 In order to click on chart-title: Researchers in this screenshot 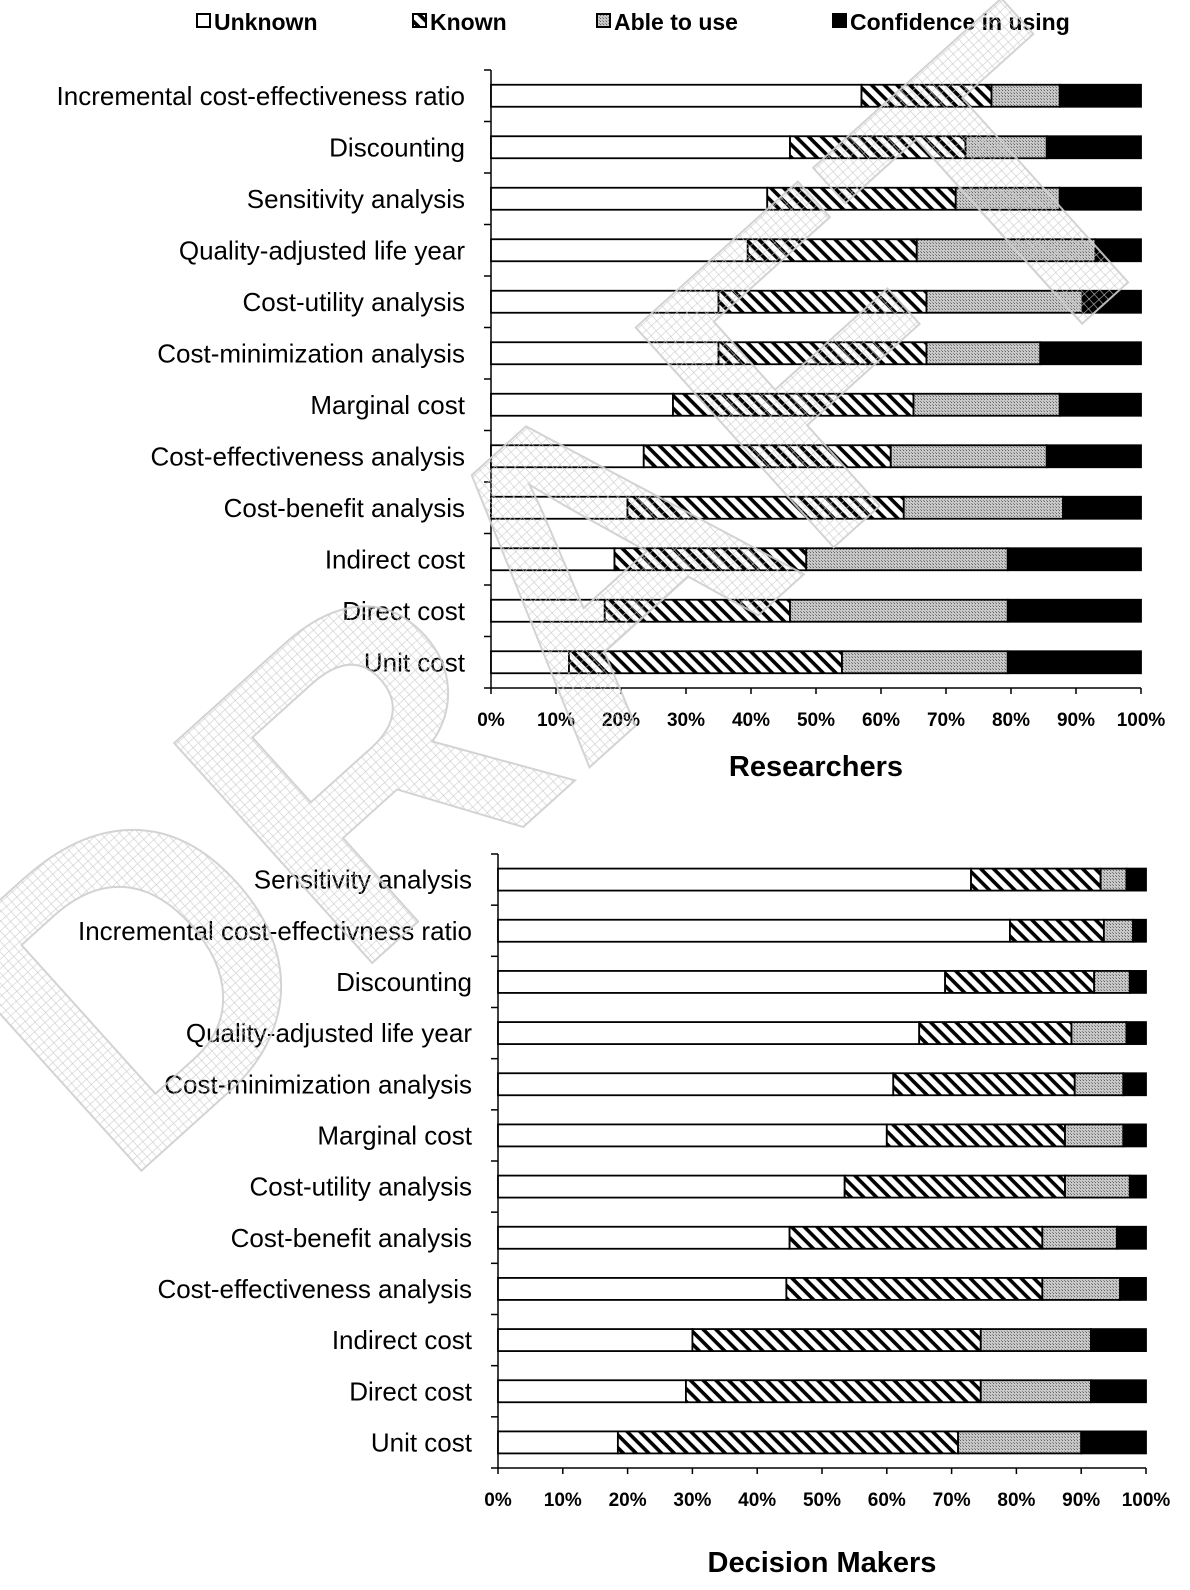, I will do `click(816, 767)`.